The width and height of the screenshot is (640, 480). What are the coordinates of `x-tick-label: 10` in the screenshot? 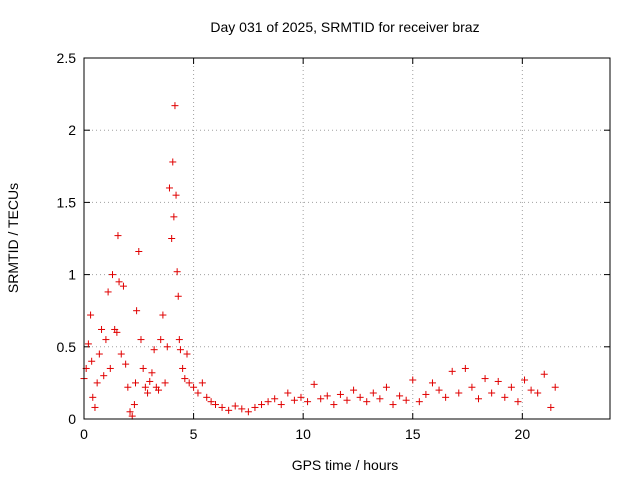 It's located at (303, 434).